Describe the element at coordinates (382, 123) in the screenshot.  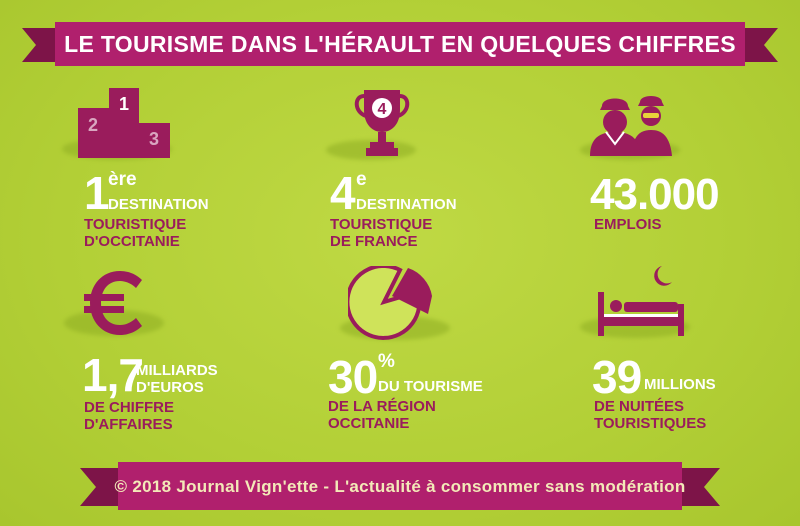
I see `trophy-icon: 4` at that location.